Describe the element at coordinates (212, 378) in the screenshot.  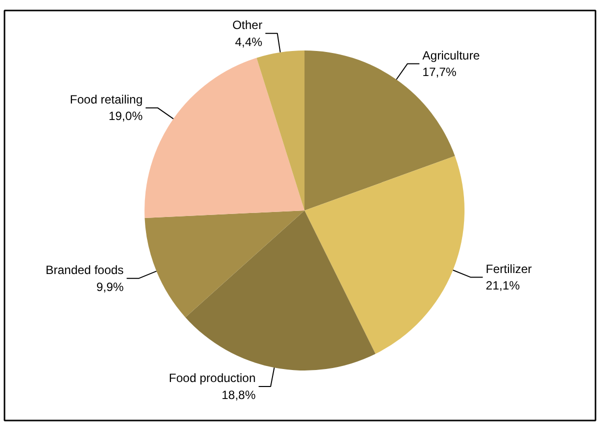
I see `slice-label: Food production` at that location.